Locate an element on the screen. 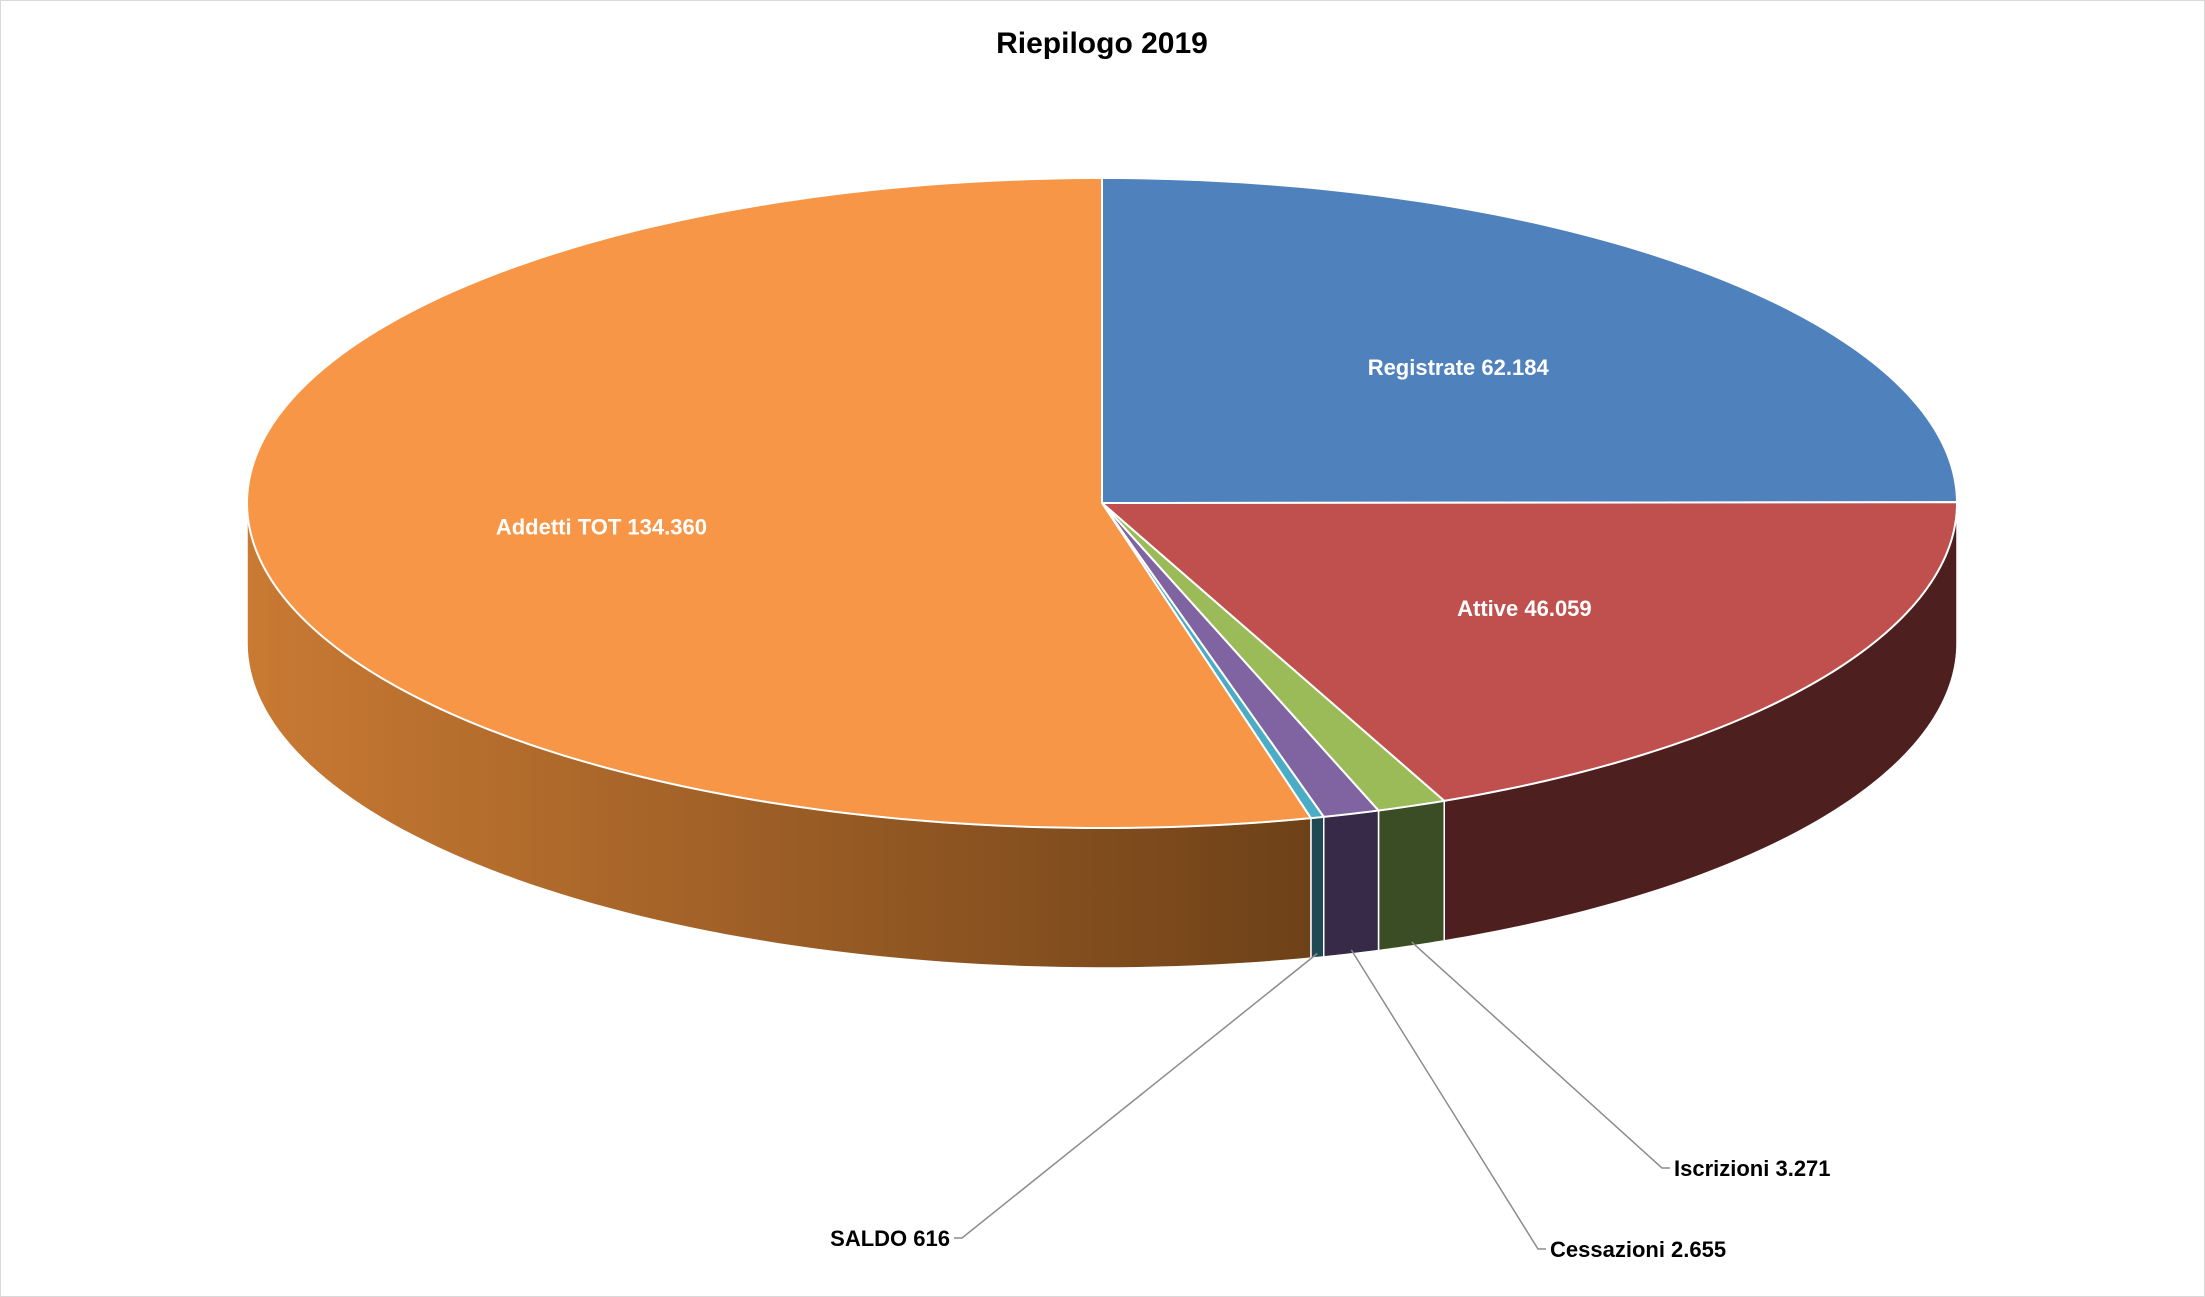 The height and width of the screenshot is (1297, 2205). data-label-cessazioni: Cessazioni 2.655 is located at coordinates (1638, 1249).